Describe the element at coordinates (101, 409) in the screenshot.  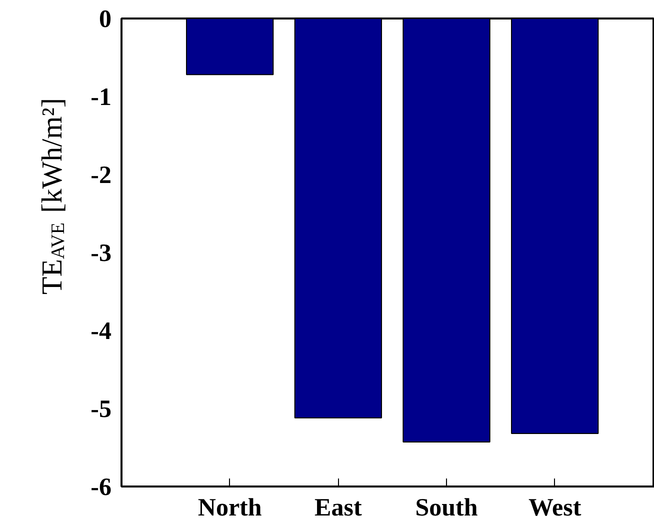
I see `y-tick-label: -5` at that location.